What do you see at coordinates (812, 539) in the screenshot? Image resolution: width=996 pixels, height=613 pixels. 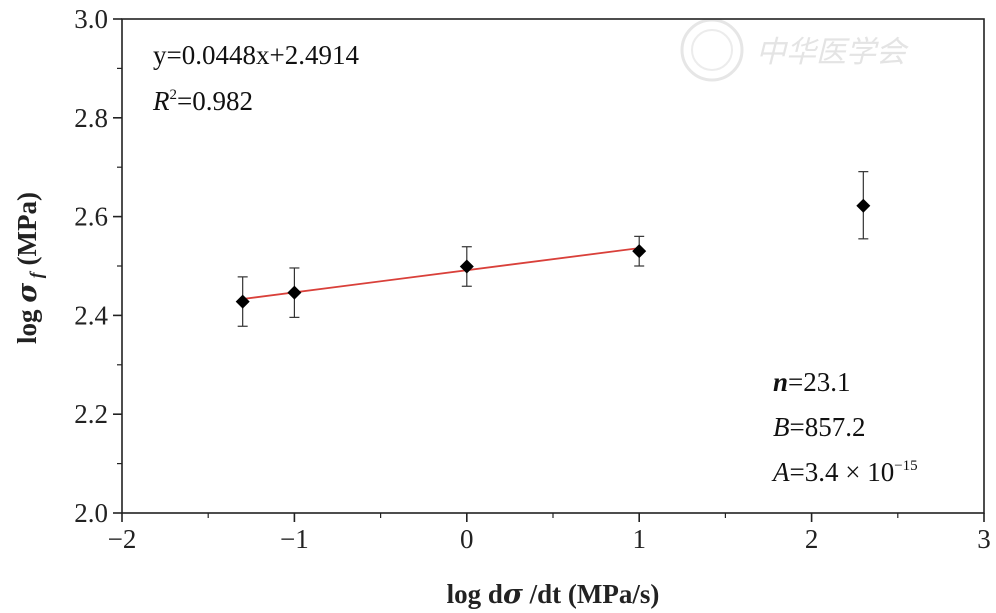 I see `x-tick-label: 2` at bounding box center [812, 539].